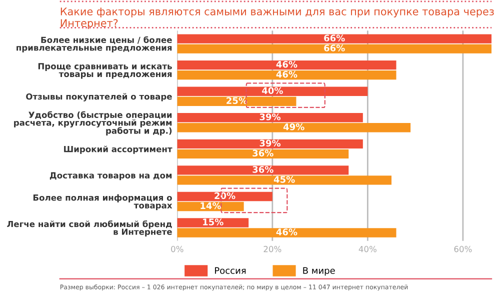 Image resolution: width=499 pixels, height=292 pixels. I want to click on y-tick-label: Более полная информация о товарах, so click(102, 202).